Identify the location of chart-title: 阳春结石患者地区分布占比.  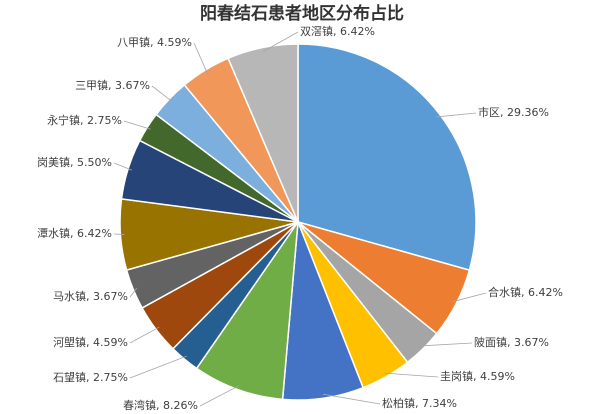
(302, 13).